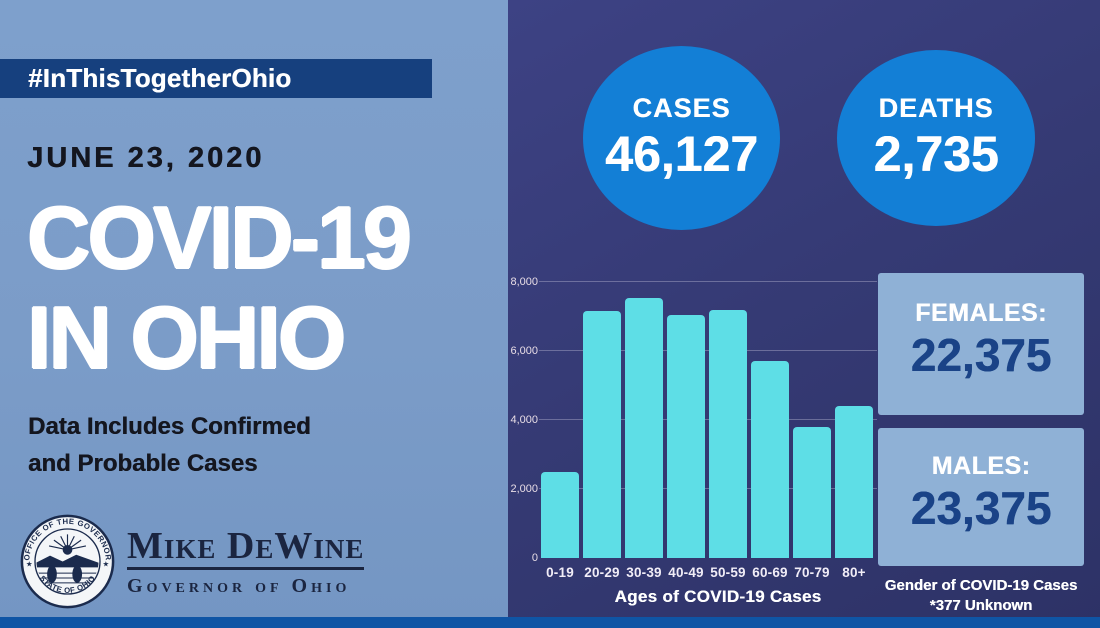 This screenshot has height=628, width=1100. I want to click on x-tick-label: 70-79, so click(812, 572).